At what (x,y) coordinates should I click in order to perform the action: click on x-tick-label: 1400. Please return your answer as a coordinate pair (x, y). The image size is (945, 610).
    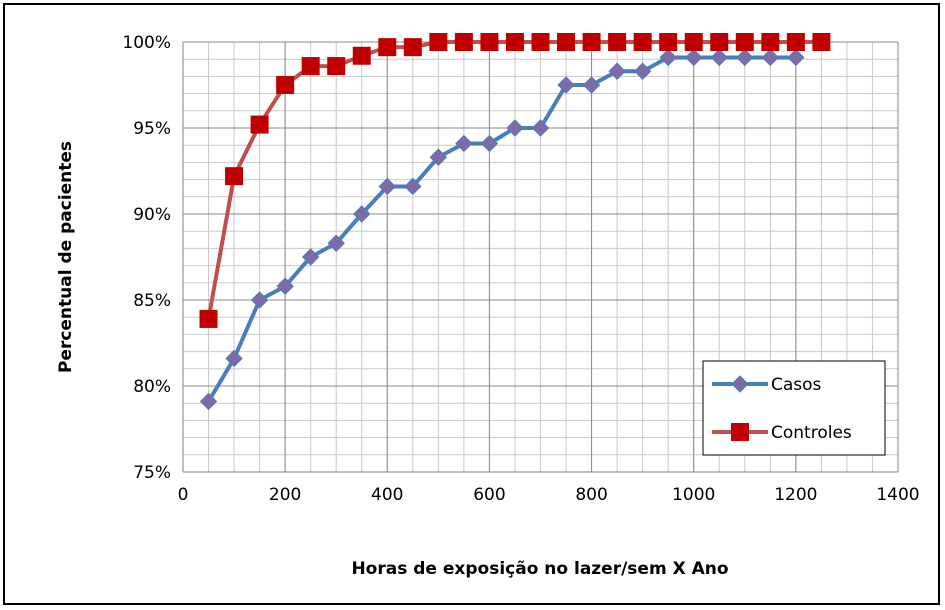
    Looking at the image, I should click on (897, 495).